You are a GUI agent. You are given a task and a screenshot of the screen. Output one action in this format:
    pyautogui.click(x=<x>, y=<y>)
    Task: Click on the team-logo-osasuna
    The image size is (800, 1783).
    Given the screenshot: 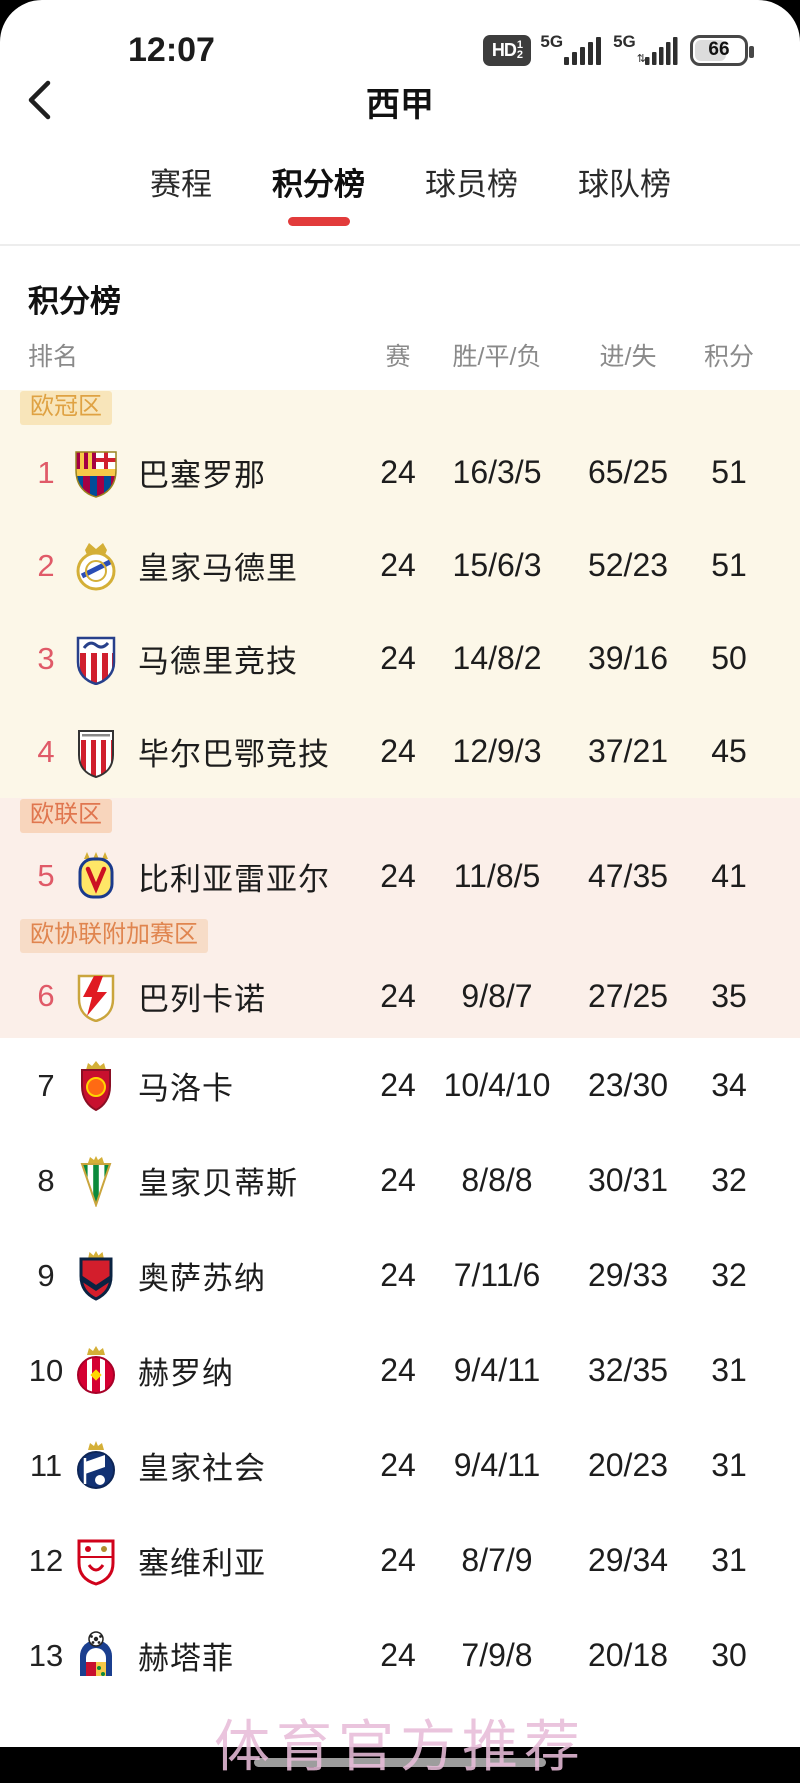 What is the action you would take?
    pyautogui.click(x=96, y=1276)
    